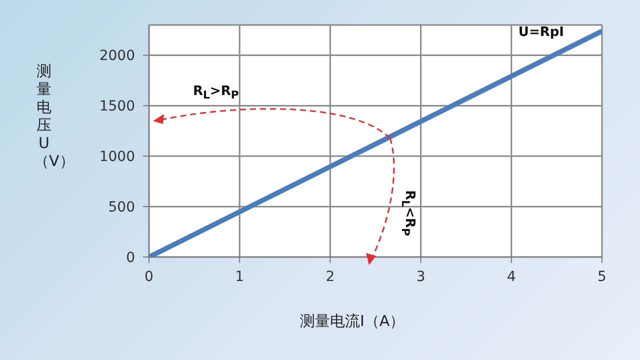 This screenshot has height=360, width=640. What do you see at coordinates (121, 208) in the screenshot?
I see `y-tick-label: 500` at bounding box center [121, 208].